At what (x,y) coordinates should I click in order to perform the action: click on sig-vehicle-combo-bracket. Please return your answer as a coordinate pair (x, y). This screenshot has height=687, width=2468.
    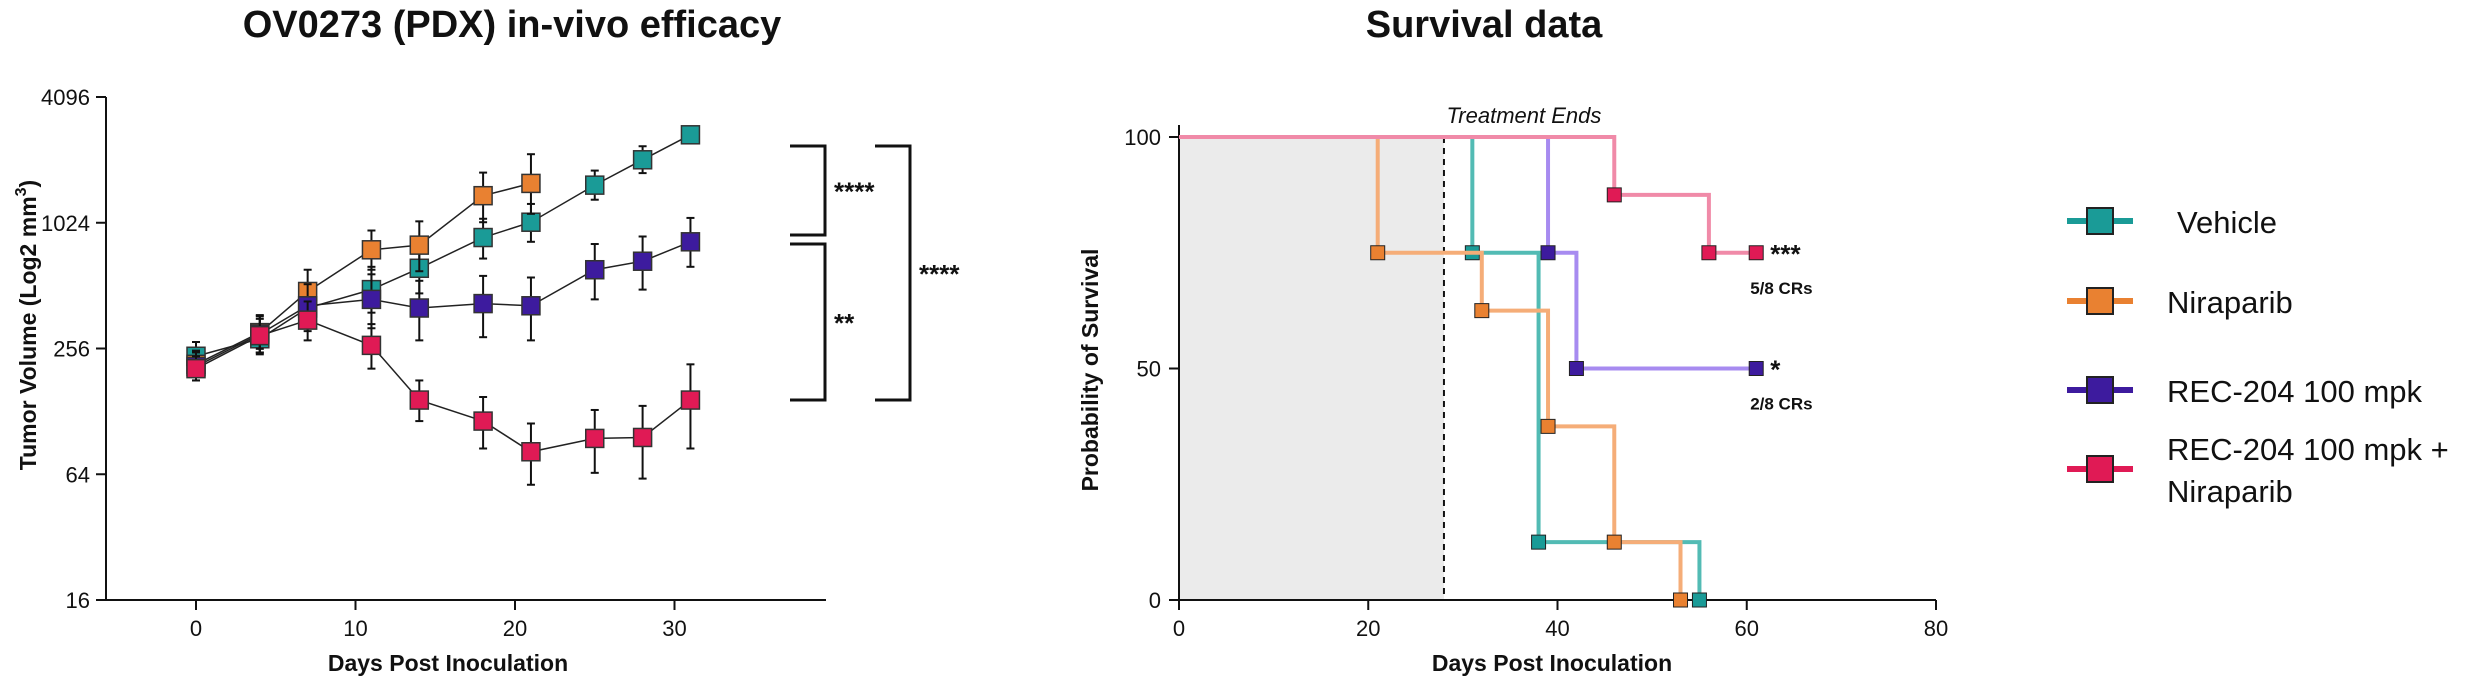
    Looking at the image, I should click on (893, 273).